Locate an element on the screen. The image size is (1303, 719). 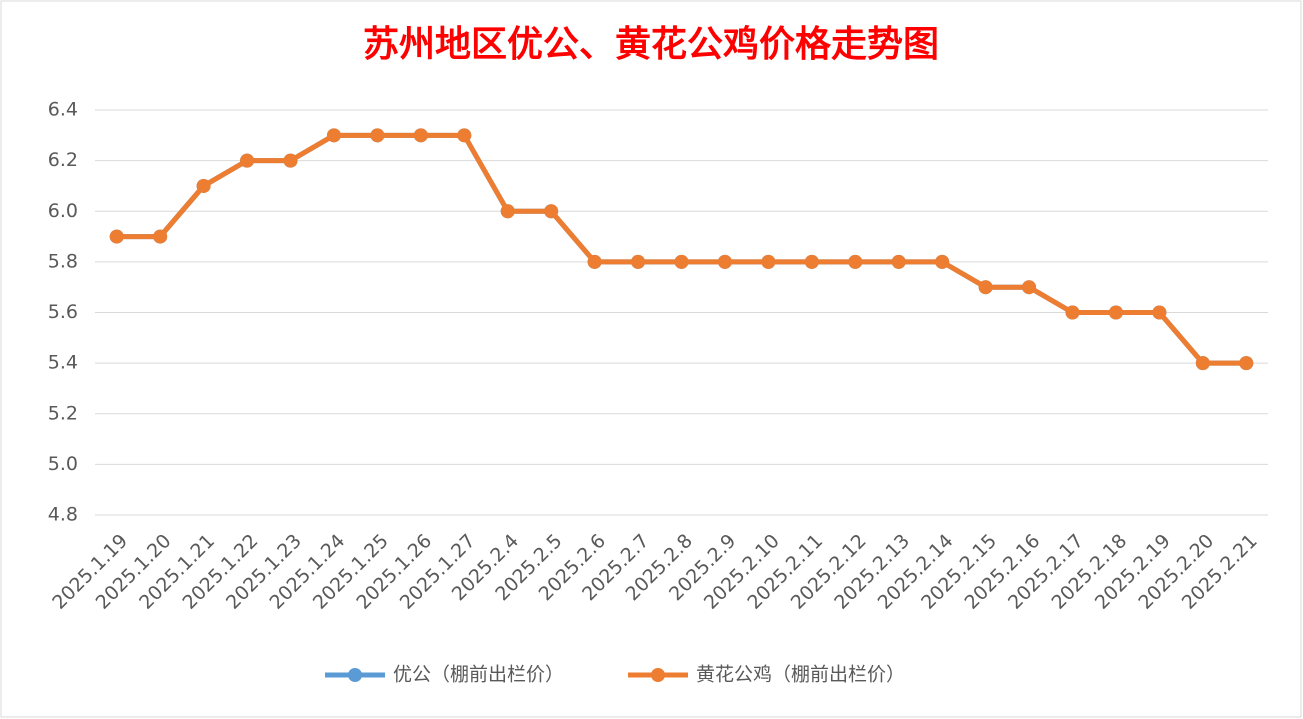
y-tick-label: 5.8 is located at coordinates (63, 261).